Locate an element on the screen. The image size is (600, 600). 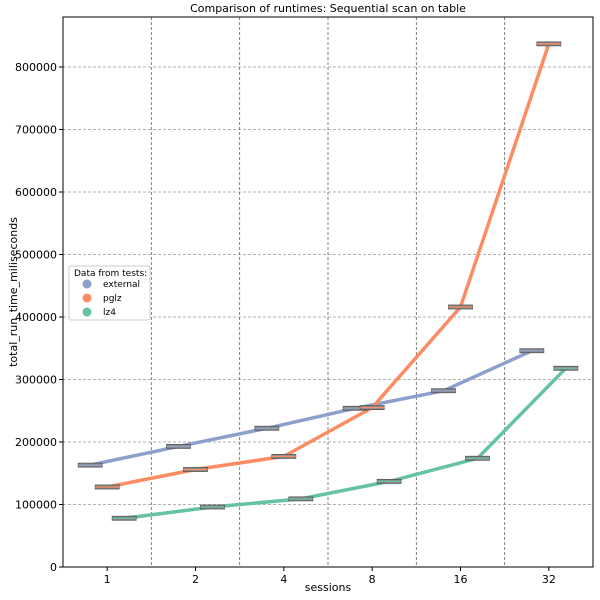
x-tick-label: 4 is located at coordinates (283, 579).